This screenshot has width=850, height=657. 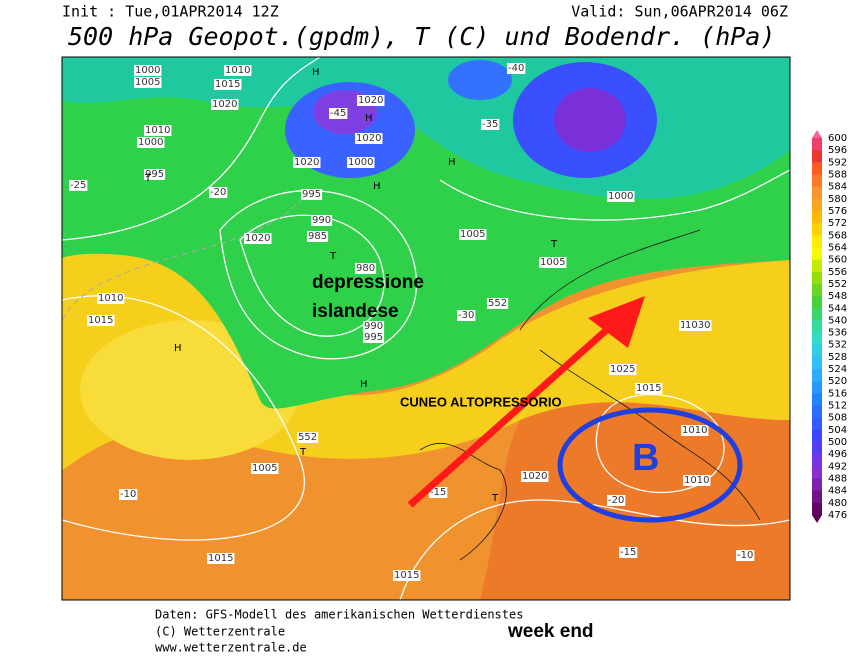 What do you see at coordinates (837, 187) in the screenshot?
I see `colorbar-label: 584` at bounding box center [837, 187].